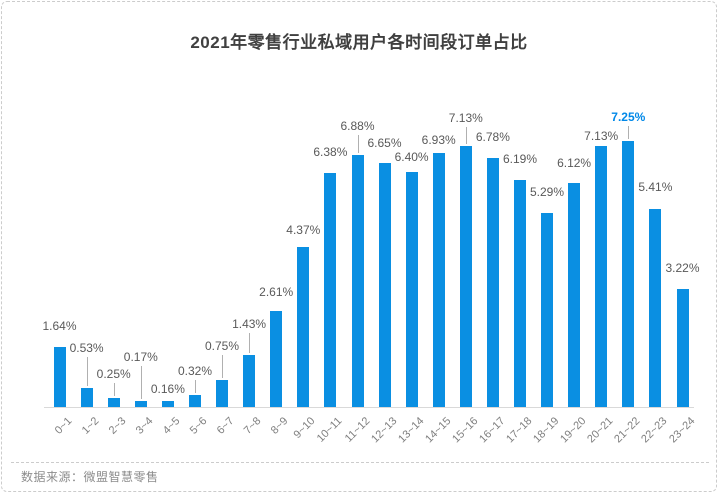 The height and width of the screenshot is (496, 720). I want to click on bar-value-label: 6.78%, so click(492, 137).